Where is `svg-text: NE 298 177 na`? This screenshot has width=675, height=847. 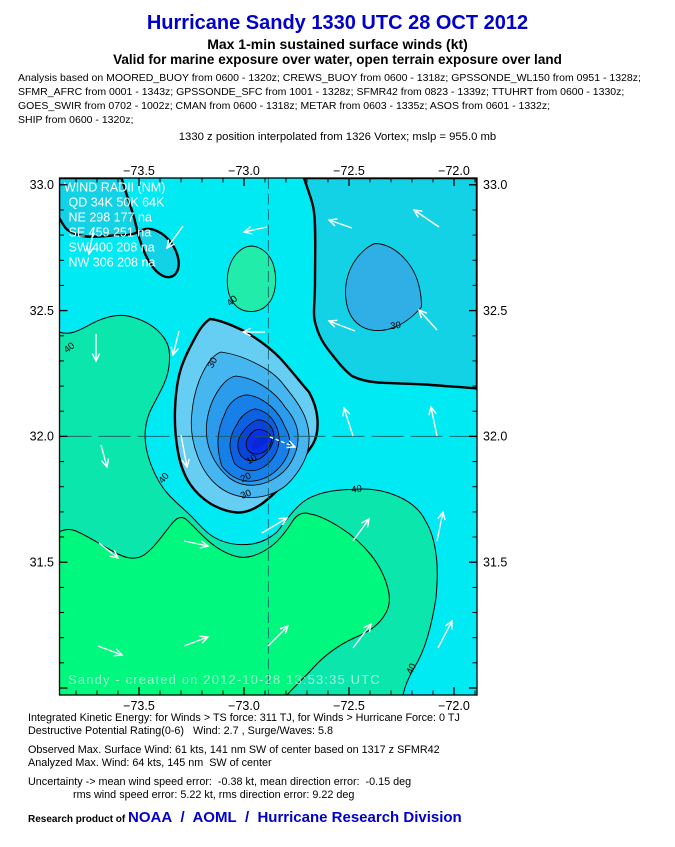
svg-text: NE 298 177 na is located at coordinates (110, 218).